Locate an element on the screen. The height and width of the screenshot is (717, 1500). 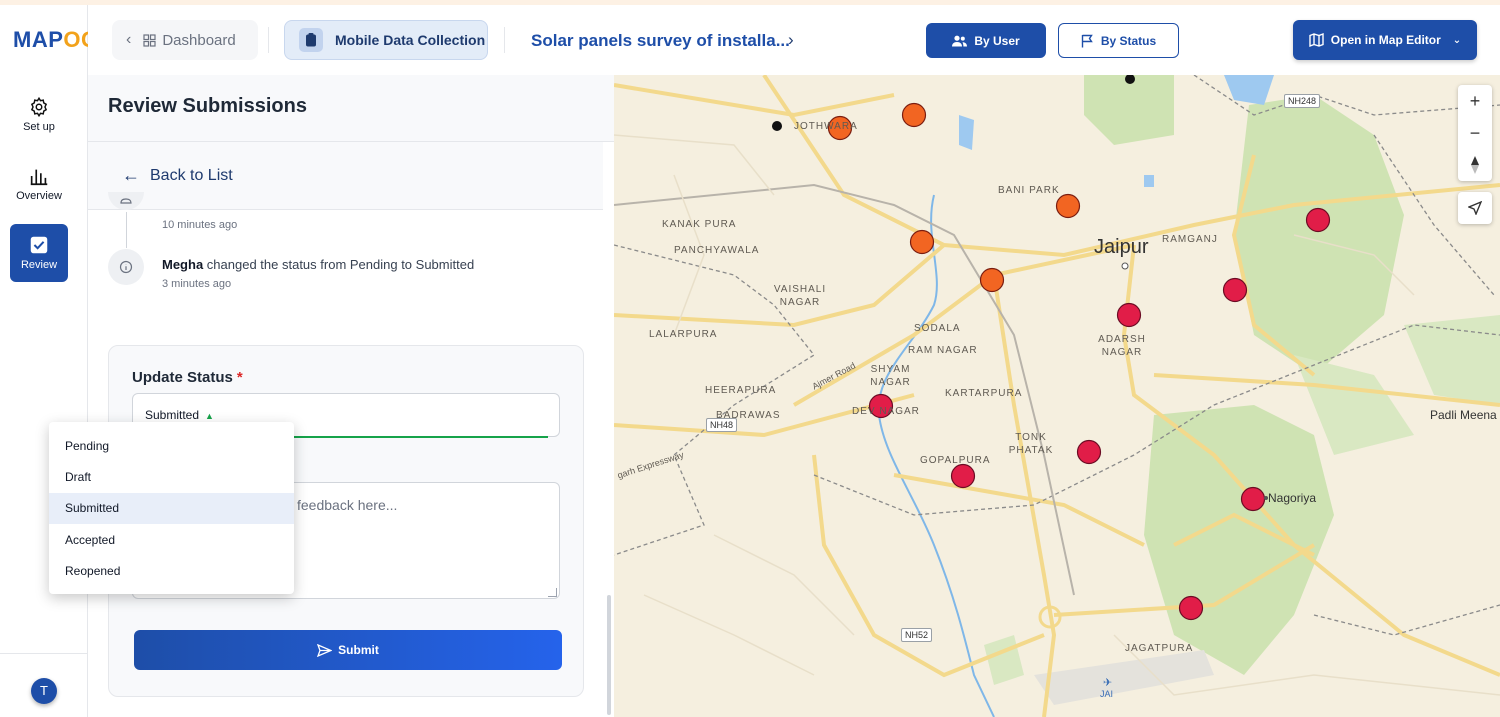
user-icon is located at coordinates (126, 201).